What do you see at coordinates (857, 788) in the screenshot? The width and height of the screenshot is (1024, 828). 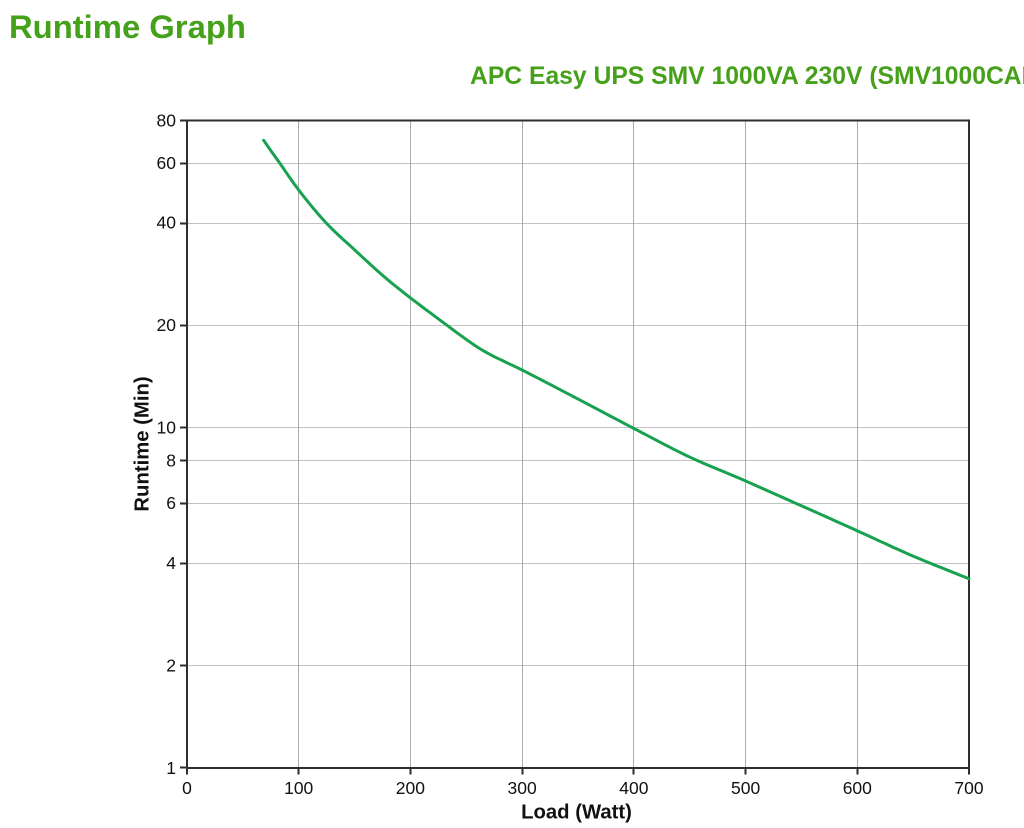 I see `svg-text: 600` at bounding box center [857, 788].